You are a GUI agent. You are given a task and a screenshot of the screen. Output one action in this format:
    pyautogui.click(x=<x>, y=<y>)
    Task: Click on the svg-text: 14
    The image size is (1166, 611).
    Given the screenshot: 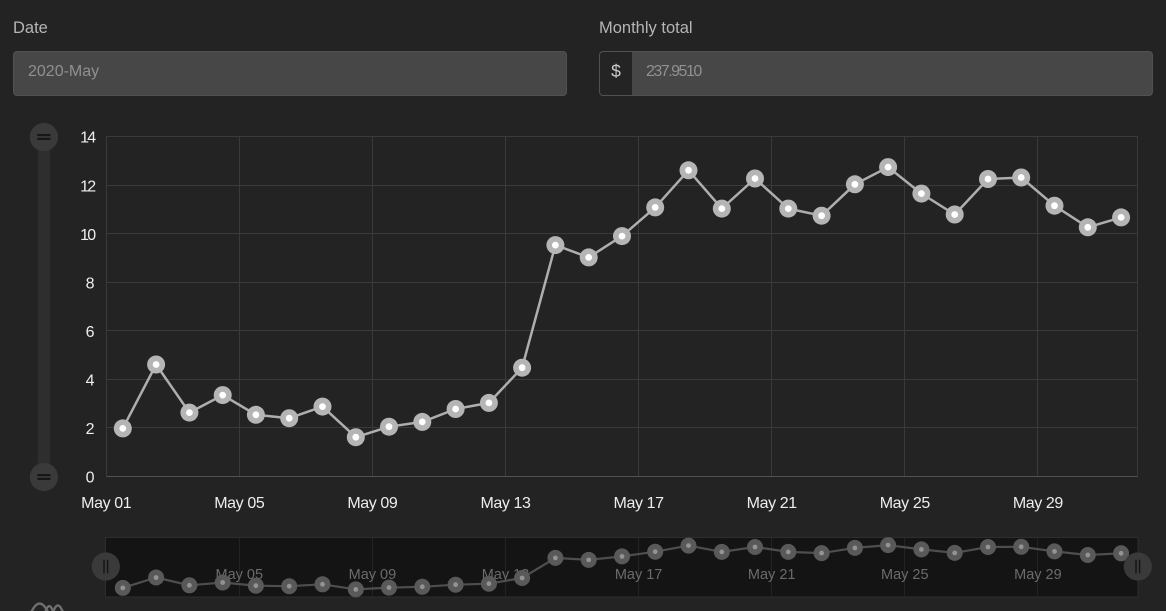 What is the action you would take?
    pyautogui.click(x=88, y=138)
    